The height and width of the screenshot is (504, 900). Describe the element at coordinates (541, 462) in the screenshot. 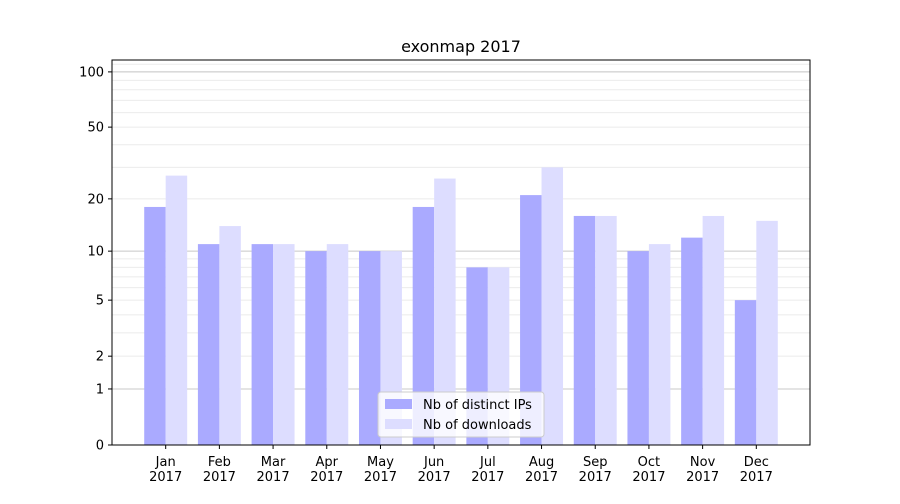

I see `x-tick-label: Aug` at that location.